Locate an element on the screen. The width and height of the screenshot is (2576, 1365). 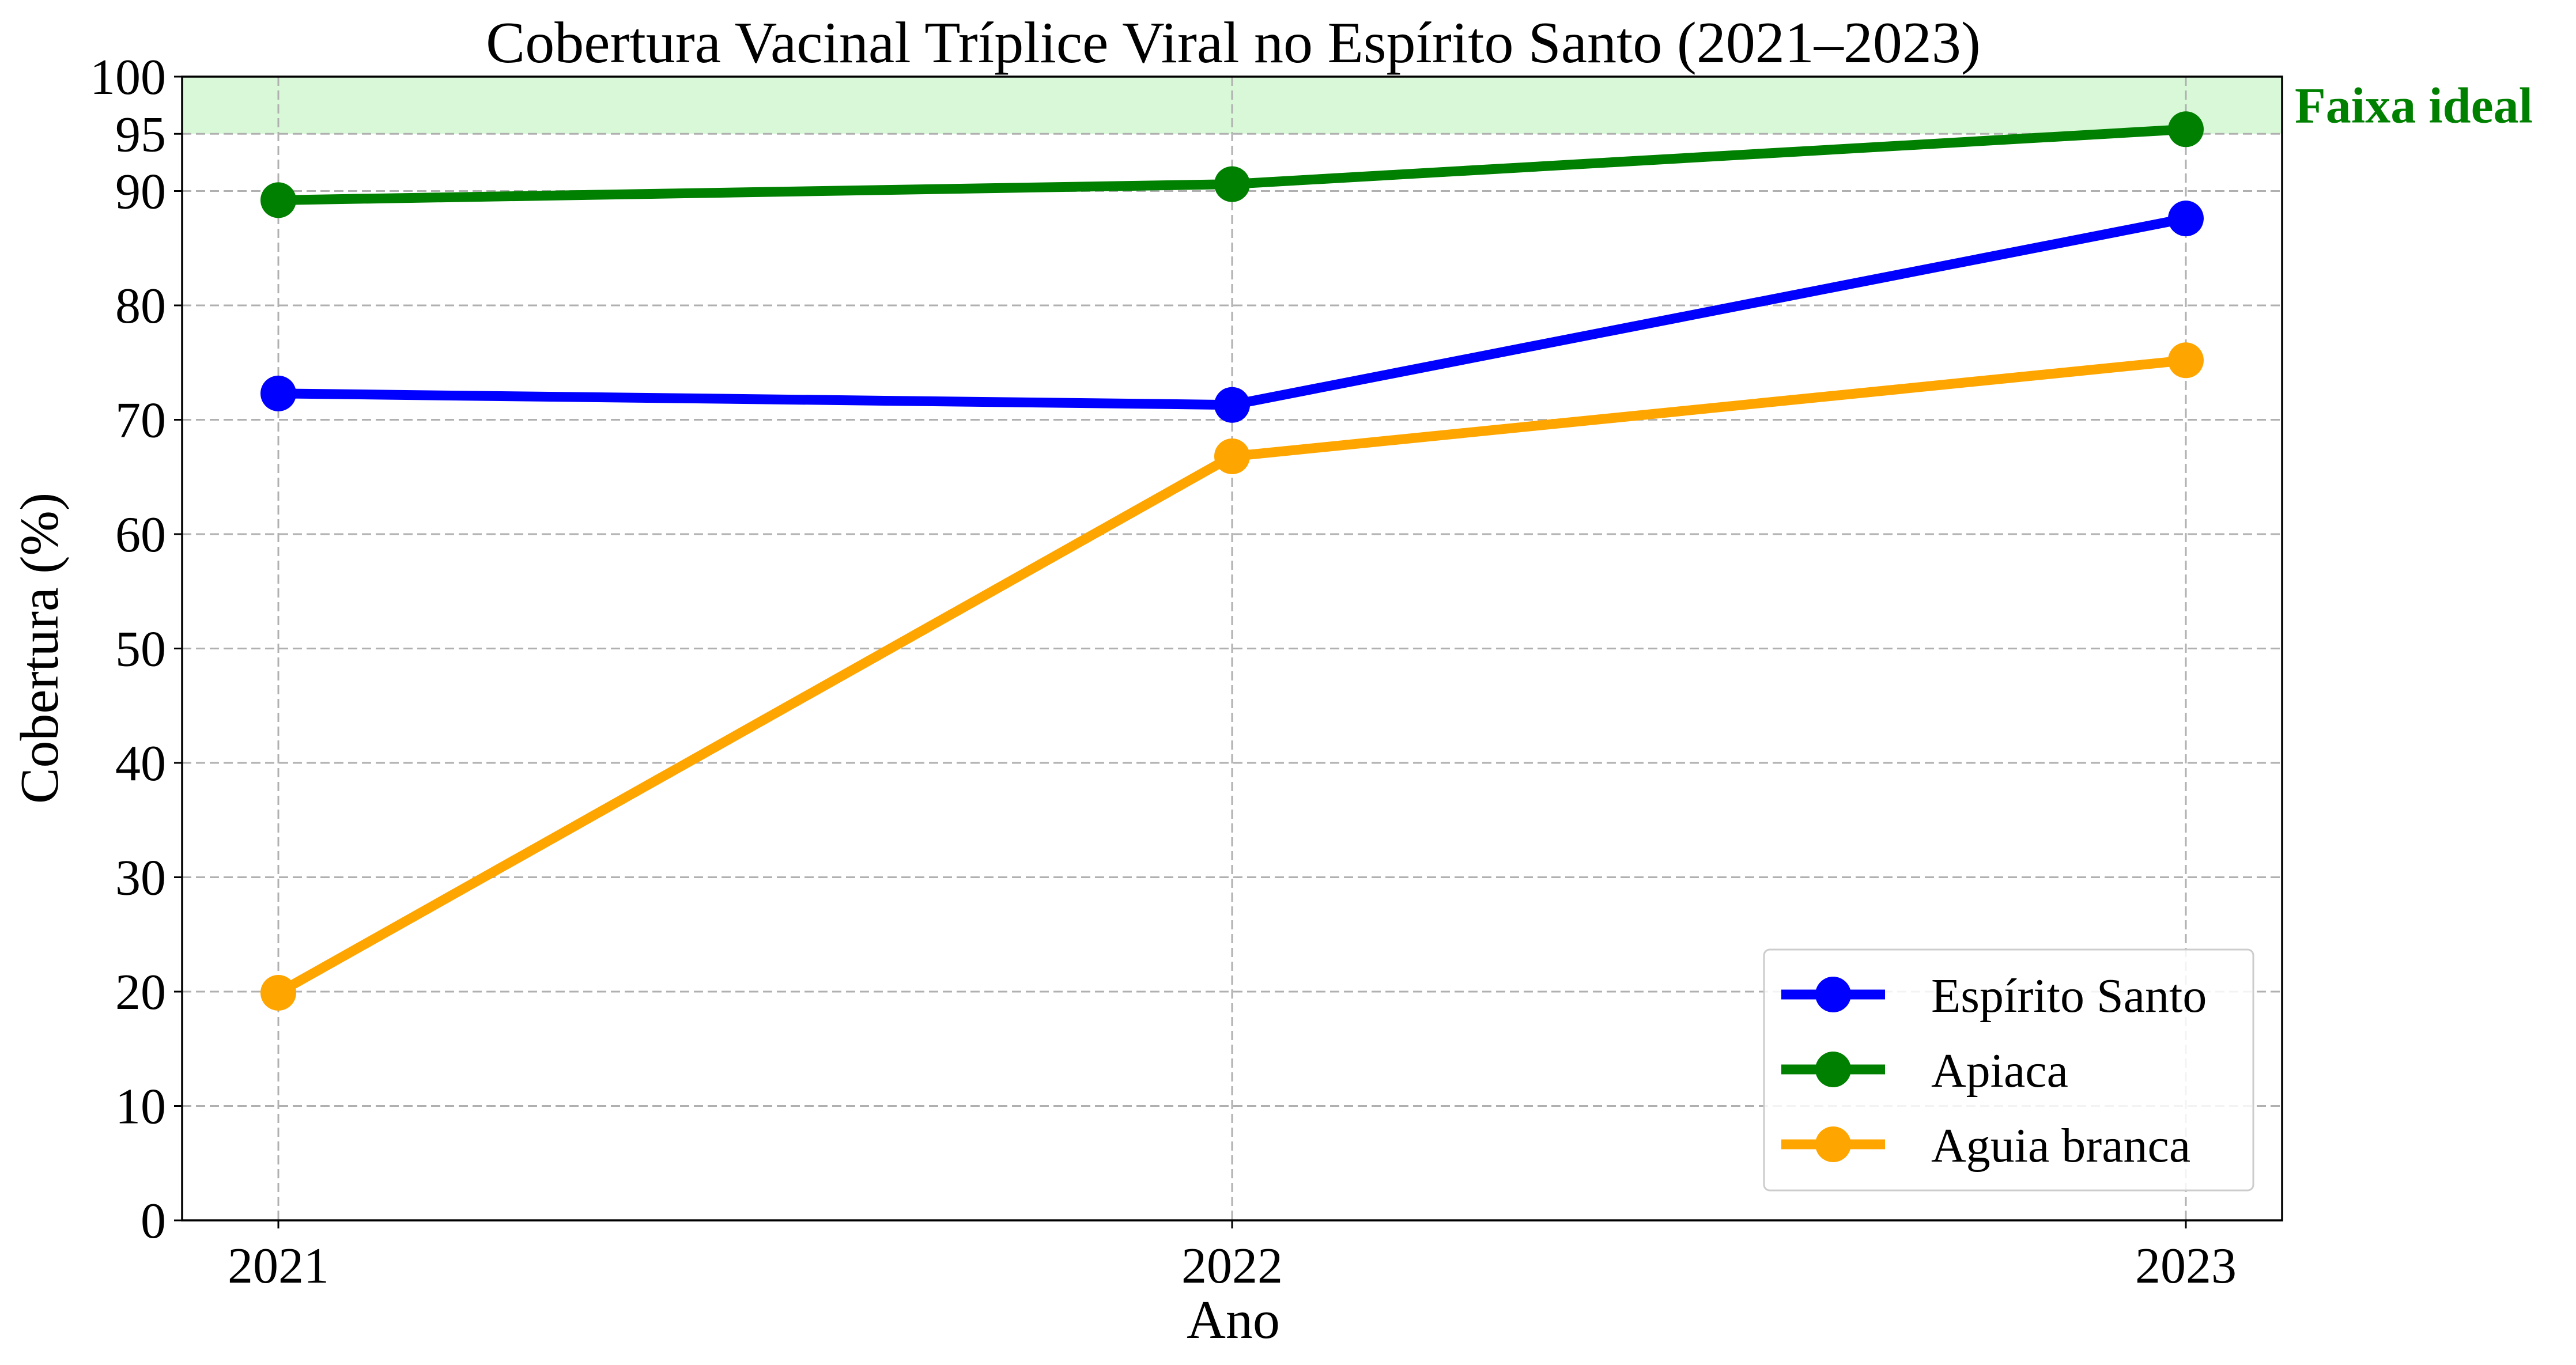
y-tick-label: 10 is located at coordinates (140, 1107).